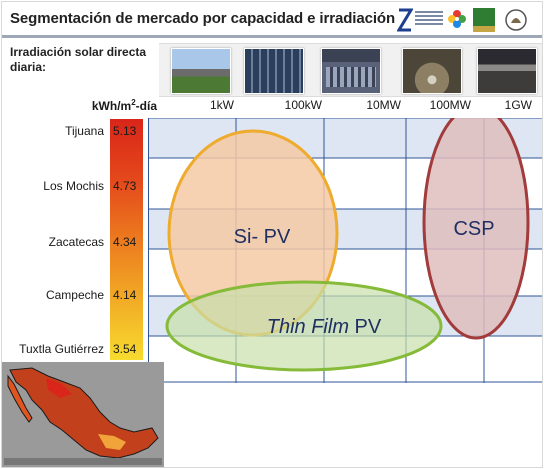 The height and width of the screenshot is (469, 544). I want to click on irradiation-value: 4.14, so click(125, 295).